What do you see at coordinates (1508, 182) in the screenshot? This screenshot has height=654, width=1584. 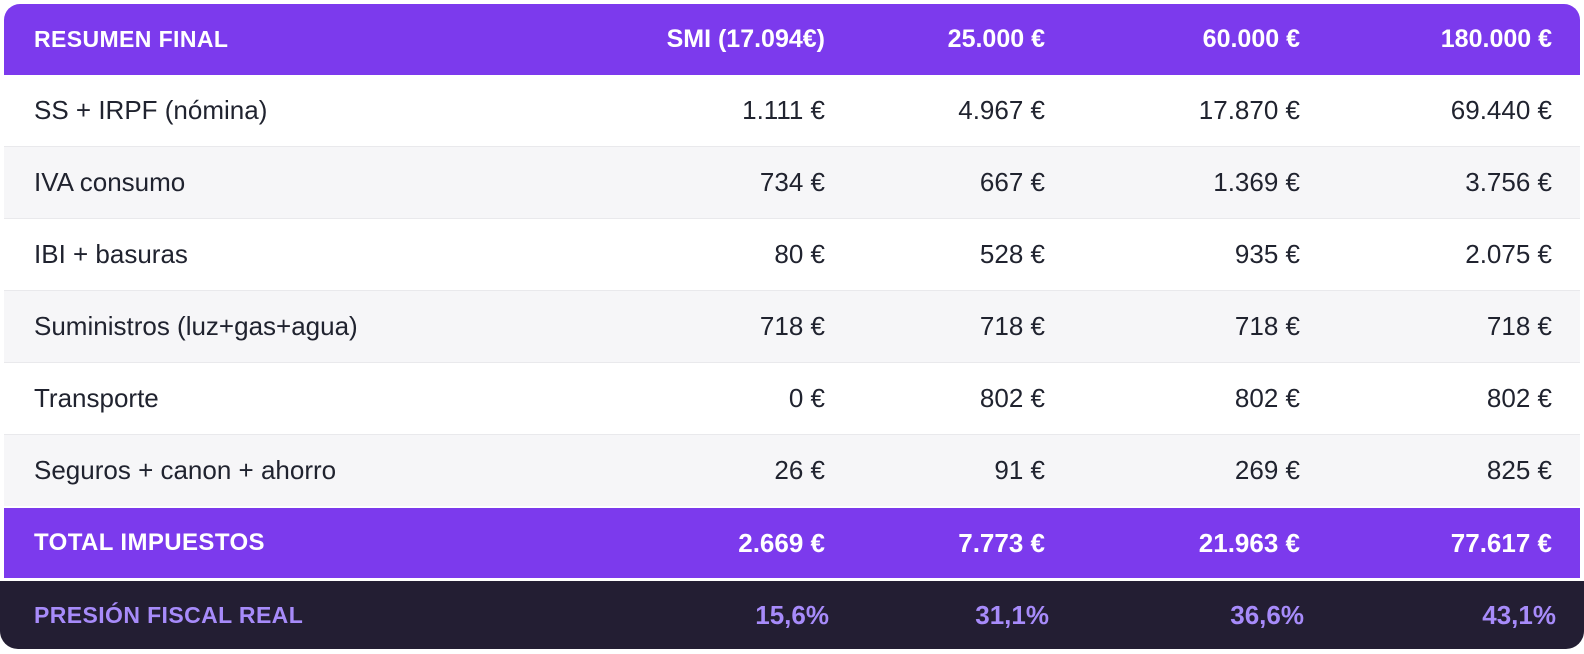 I see `row-value: 3.756 €` at bounding box center [1508, 182].